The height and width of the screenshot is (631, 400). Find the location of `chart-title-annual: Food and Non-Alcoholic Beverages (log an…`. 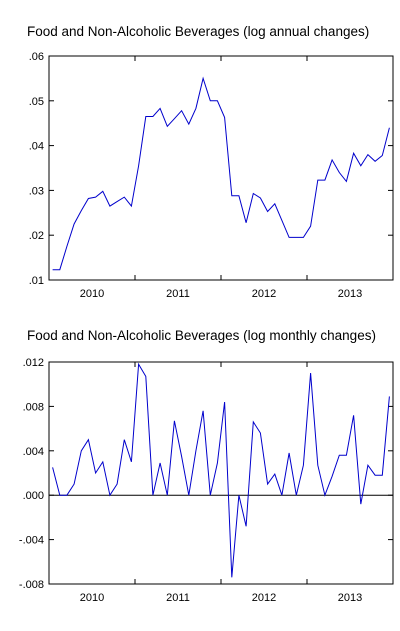

chart-title-annual: Food and Non-Alcoholic Beverages (log an… is located at coordinates (198, 31).